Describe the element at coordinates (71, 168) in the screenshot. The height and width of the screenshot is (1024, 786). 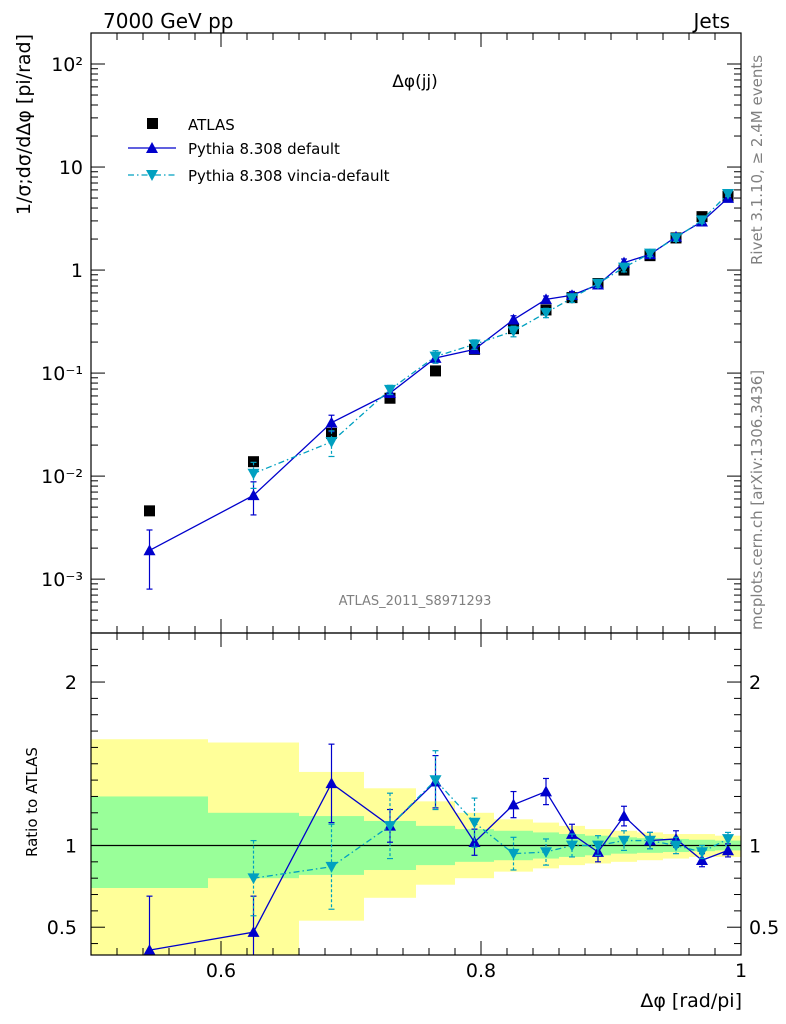
I see `main-y-tick-label: 10` at that location.